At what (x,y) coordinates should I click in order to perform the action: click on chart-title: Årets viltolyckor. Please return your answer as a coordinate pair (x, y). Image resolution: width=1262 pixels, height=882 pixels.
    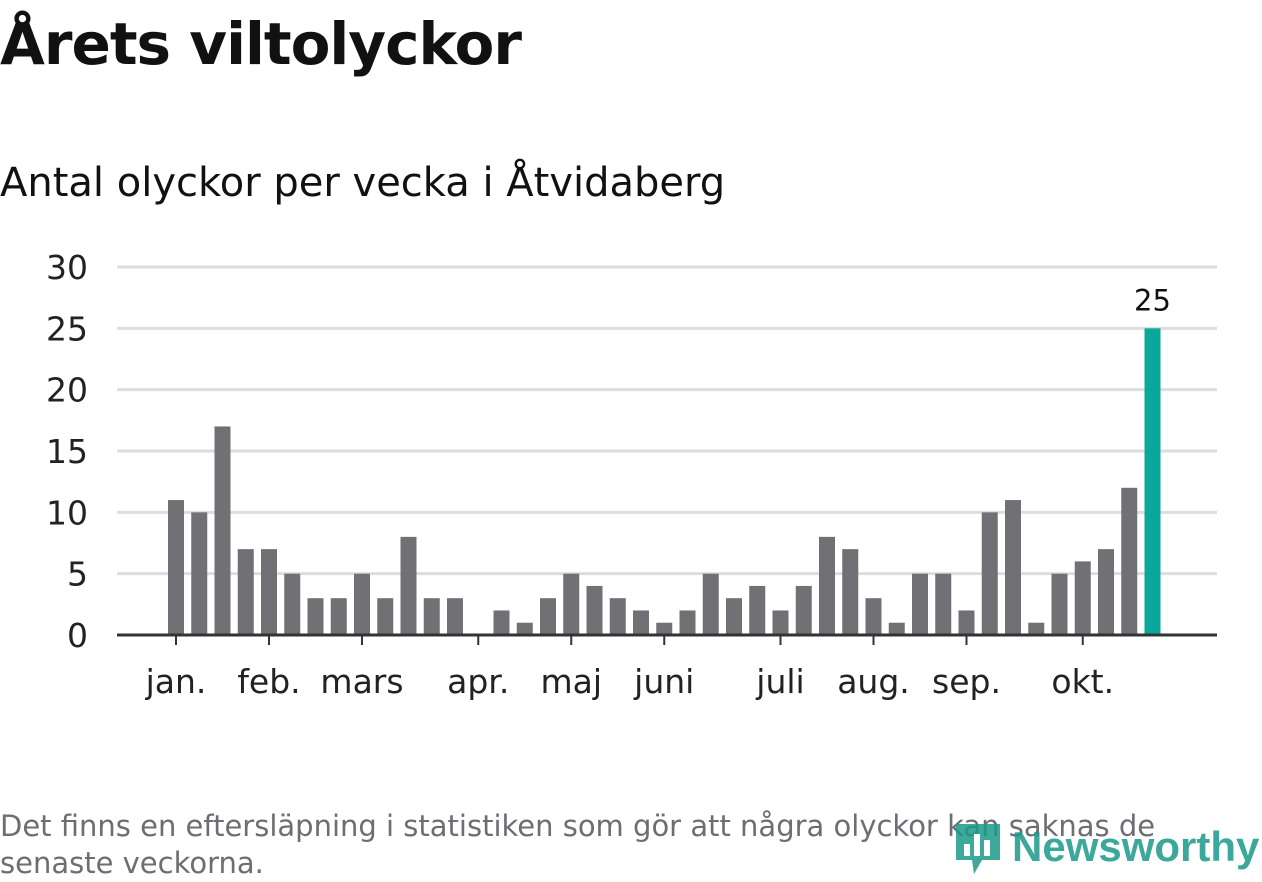
    Looking at the image, I should click on (261, 44).